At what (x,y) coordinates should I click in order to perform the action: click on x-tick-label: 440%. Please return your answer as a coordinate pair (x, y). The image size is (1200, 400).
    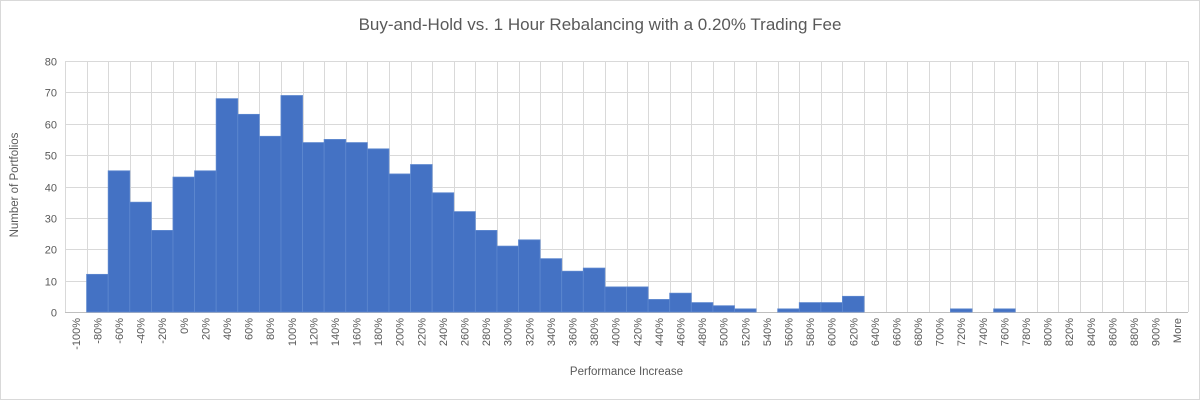
    Looking at the image, I should click on (660, 332).